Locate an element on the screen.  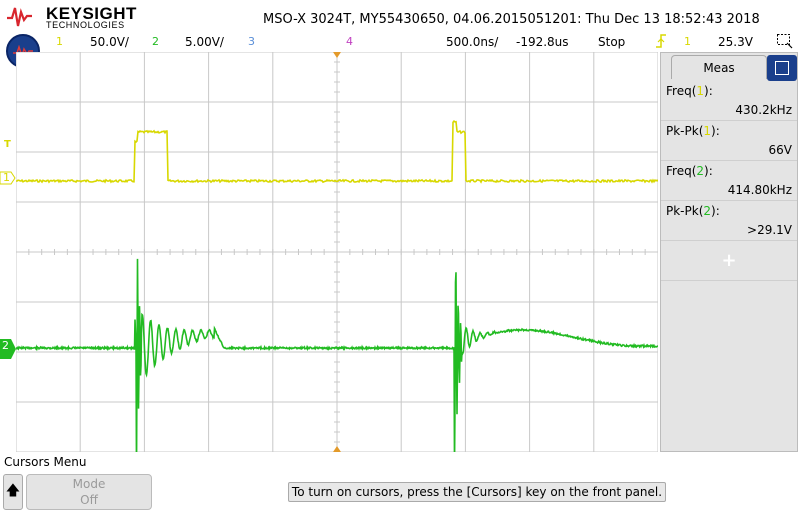
menu-up-button: 🡅 is located at coordinates (13, 492).